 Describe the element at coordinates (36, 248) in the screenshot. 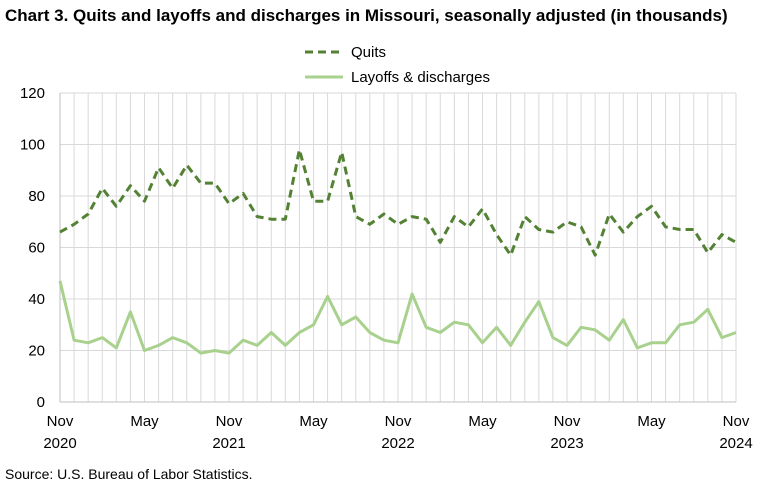

I see `y-tick-label: 60` at that location.